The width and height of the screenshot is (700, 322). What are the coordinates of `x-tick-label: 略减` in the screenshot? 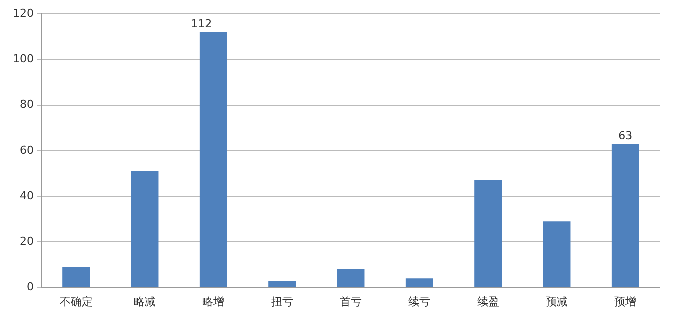 It's located at (145, 301).